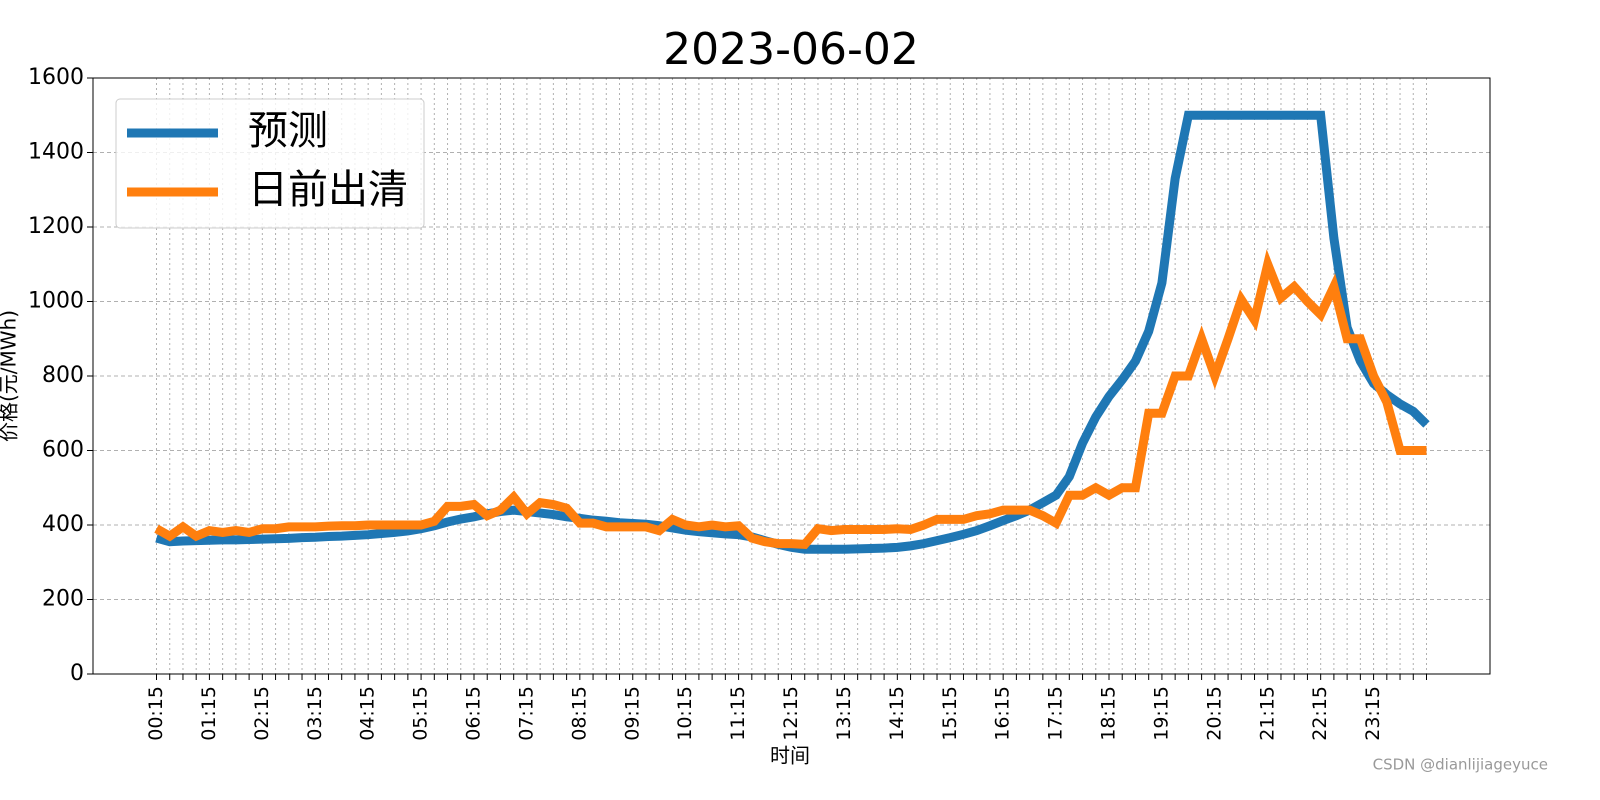 The height and width of the screenshot is (800, 1600). I want to click on x-tick-label: 03:15, so click(315, 713).